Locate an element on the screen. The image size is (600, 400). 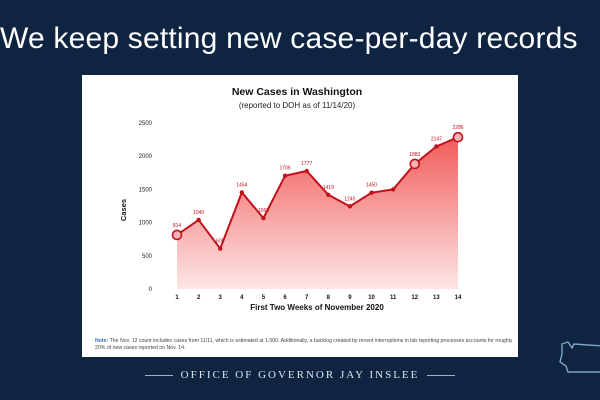
washington-state-map-icon is located at coordinates (579, 357).